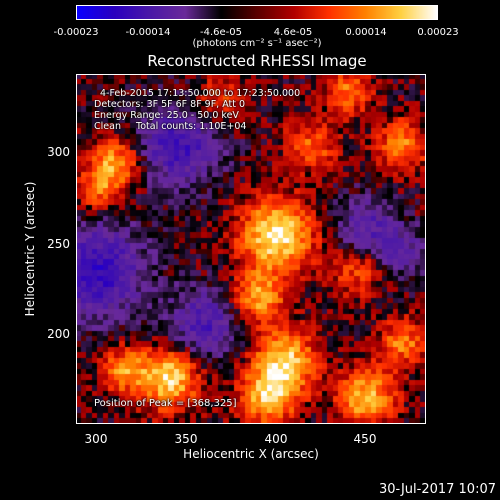 This screenshot has height=500, width=500. What do you see at coordinates (30, 249) in the screenshot?
I see `y-axis-label: Heliocentric Y (arcsec)` at bounding box center [30, 249].